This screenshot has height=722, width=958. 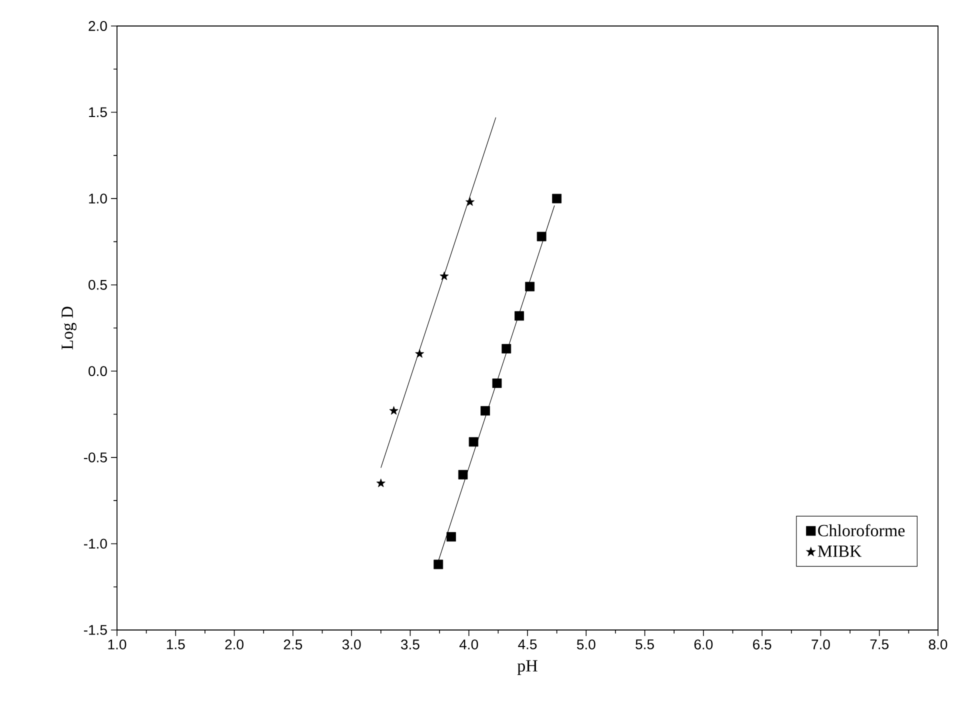 I want to click on x-tick-label: 5.0, so click(x=586, y=645).